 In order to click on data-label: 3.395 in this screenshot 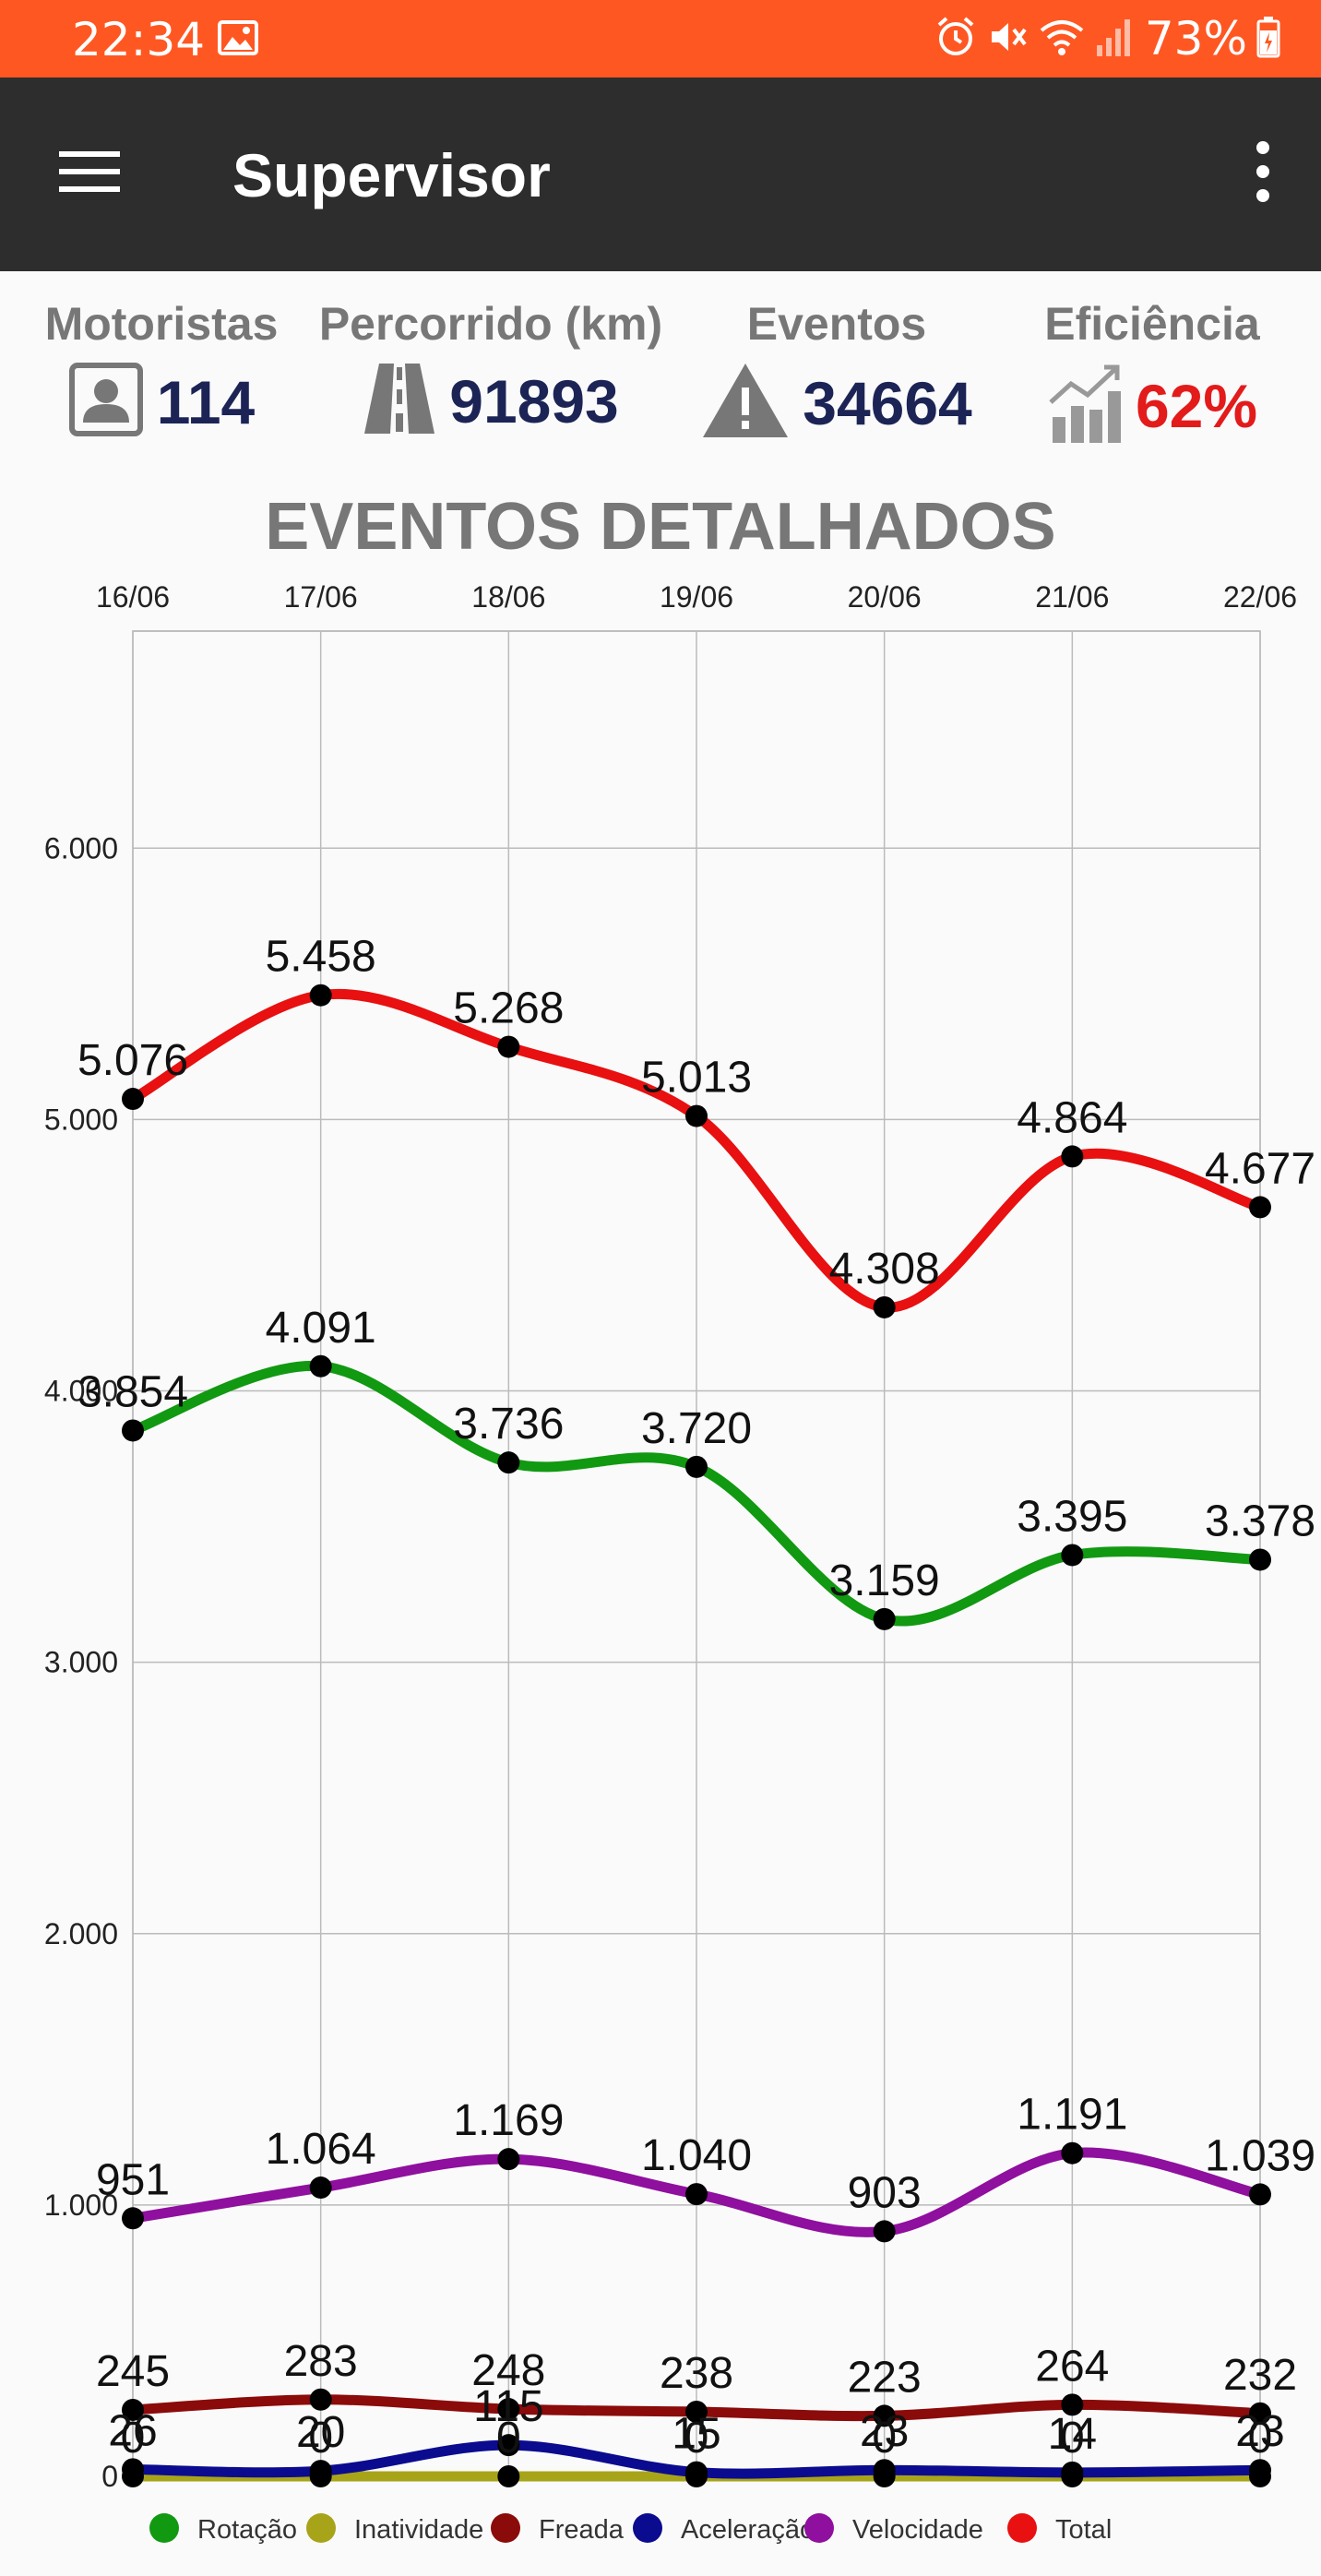, I will do `click(1072, 1516)`.